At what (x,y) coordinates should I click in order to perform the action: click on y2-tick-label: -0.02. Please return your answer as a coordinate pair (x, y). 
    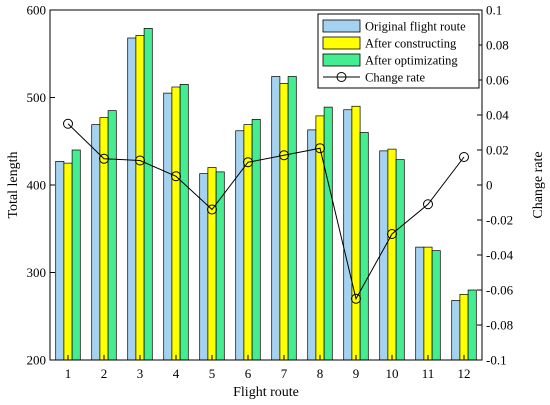
    Looking at the image, I should click on (499, 220).